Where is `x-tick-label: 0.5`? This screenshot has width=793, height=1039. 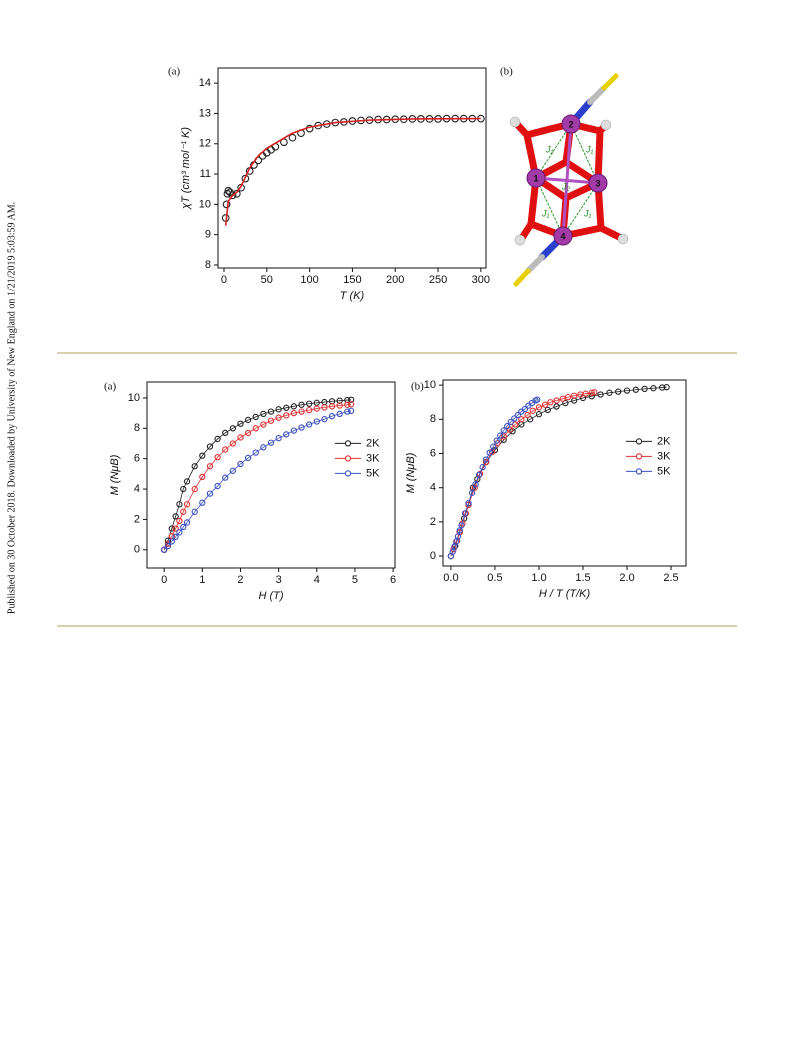 x-tick-label: 0.5 is located at coordinates (494, 578).